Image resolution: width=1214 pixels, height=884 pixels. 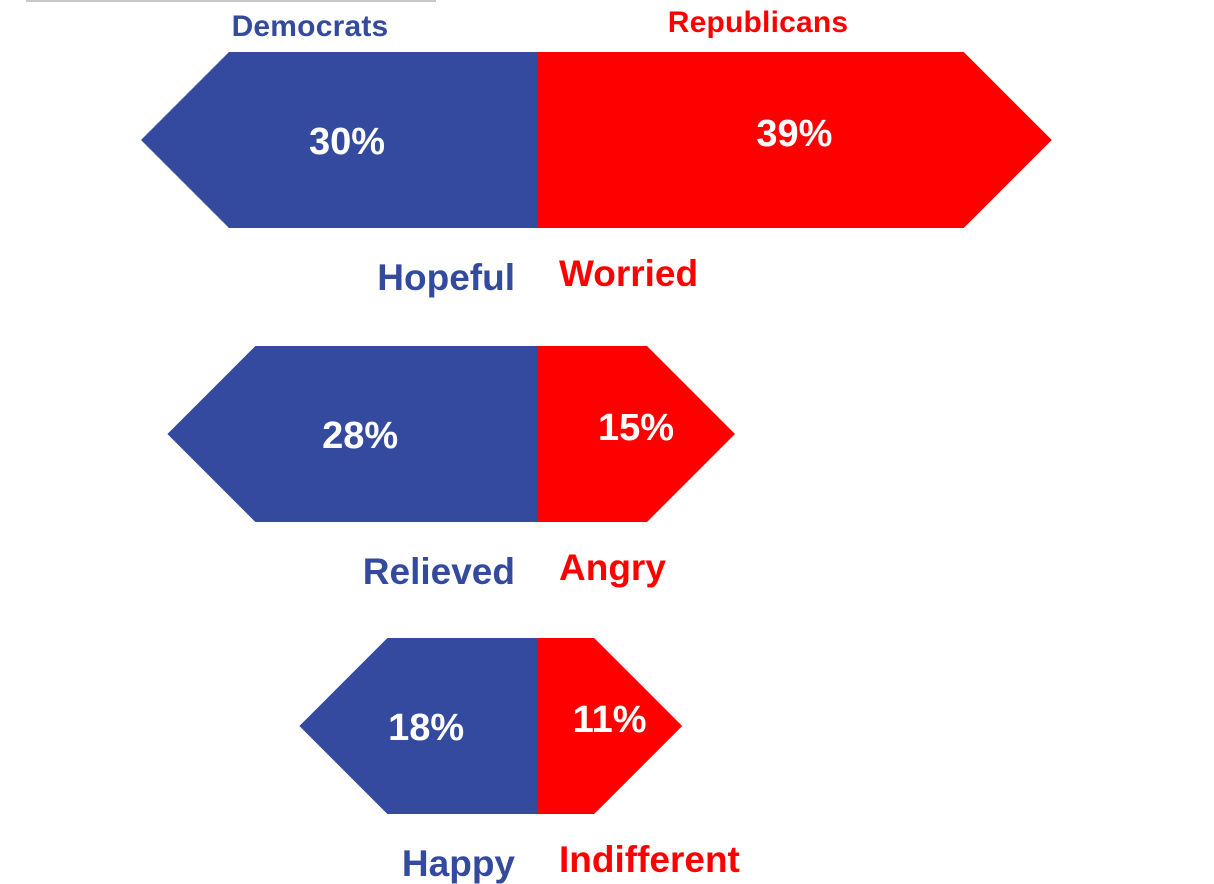 I want to click on republicans-value-label-2: 11%, so click(x=610, y=720).